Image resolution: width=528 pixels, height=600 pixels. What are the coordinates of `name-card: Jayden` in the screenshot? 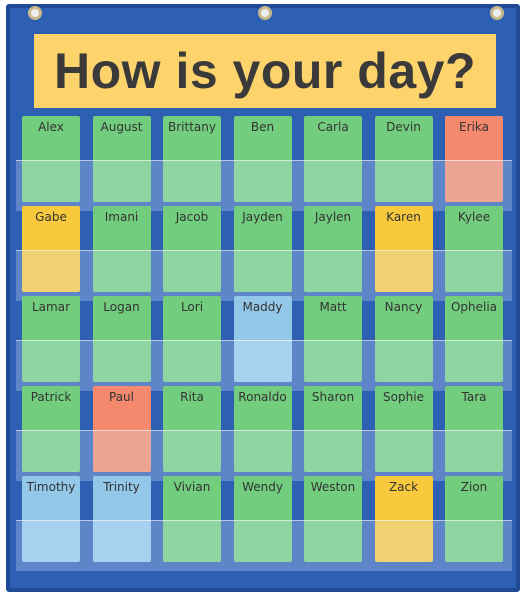 It's located at (262, 249).